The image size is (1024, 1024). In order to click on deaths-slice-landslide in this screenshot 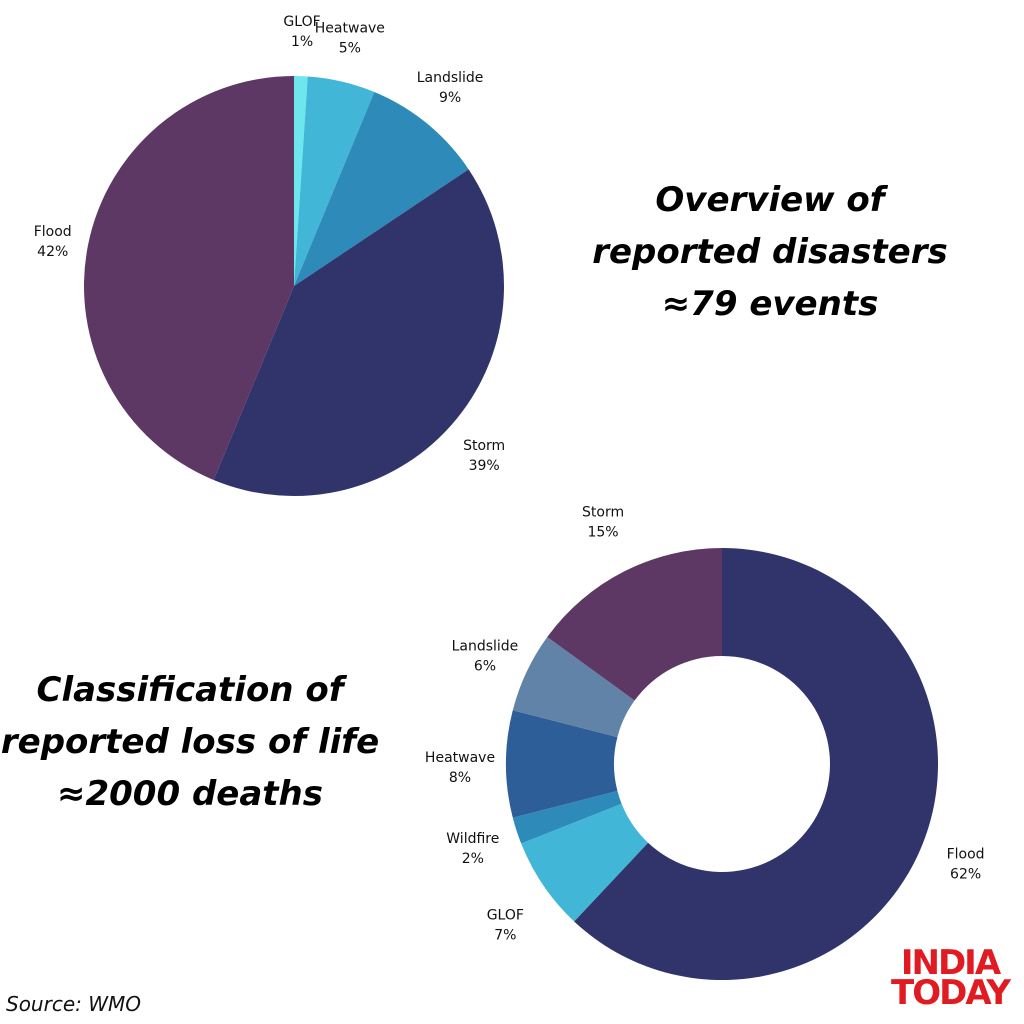, I will do `click(573, 687)`.